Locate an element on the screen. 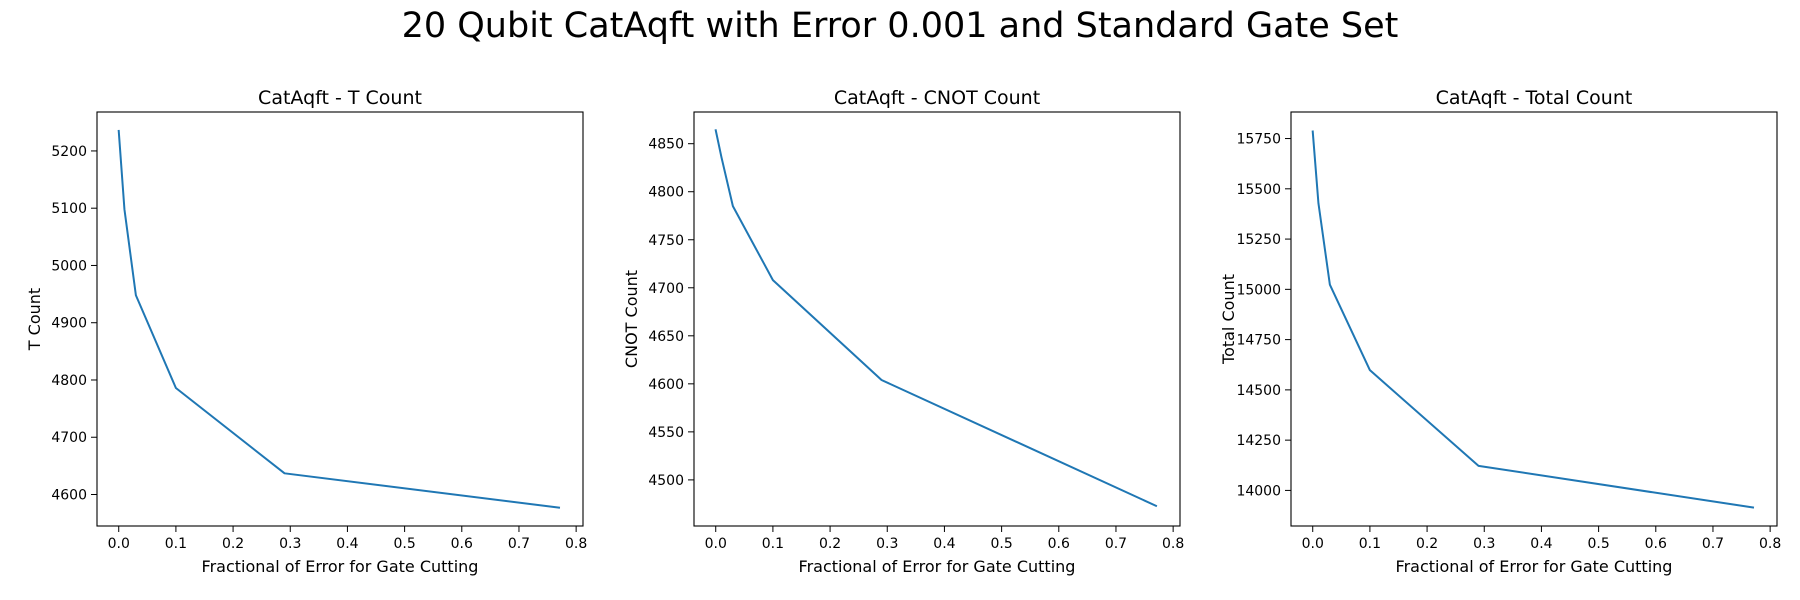 The height and width of the screenshot is (600, 1800). chart-title: CatAqft - CNOT Count is located at coordinates (937, 98).